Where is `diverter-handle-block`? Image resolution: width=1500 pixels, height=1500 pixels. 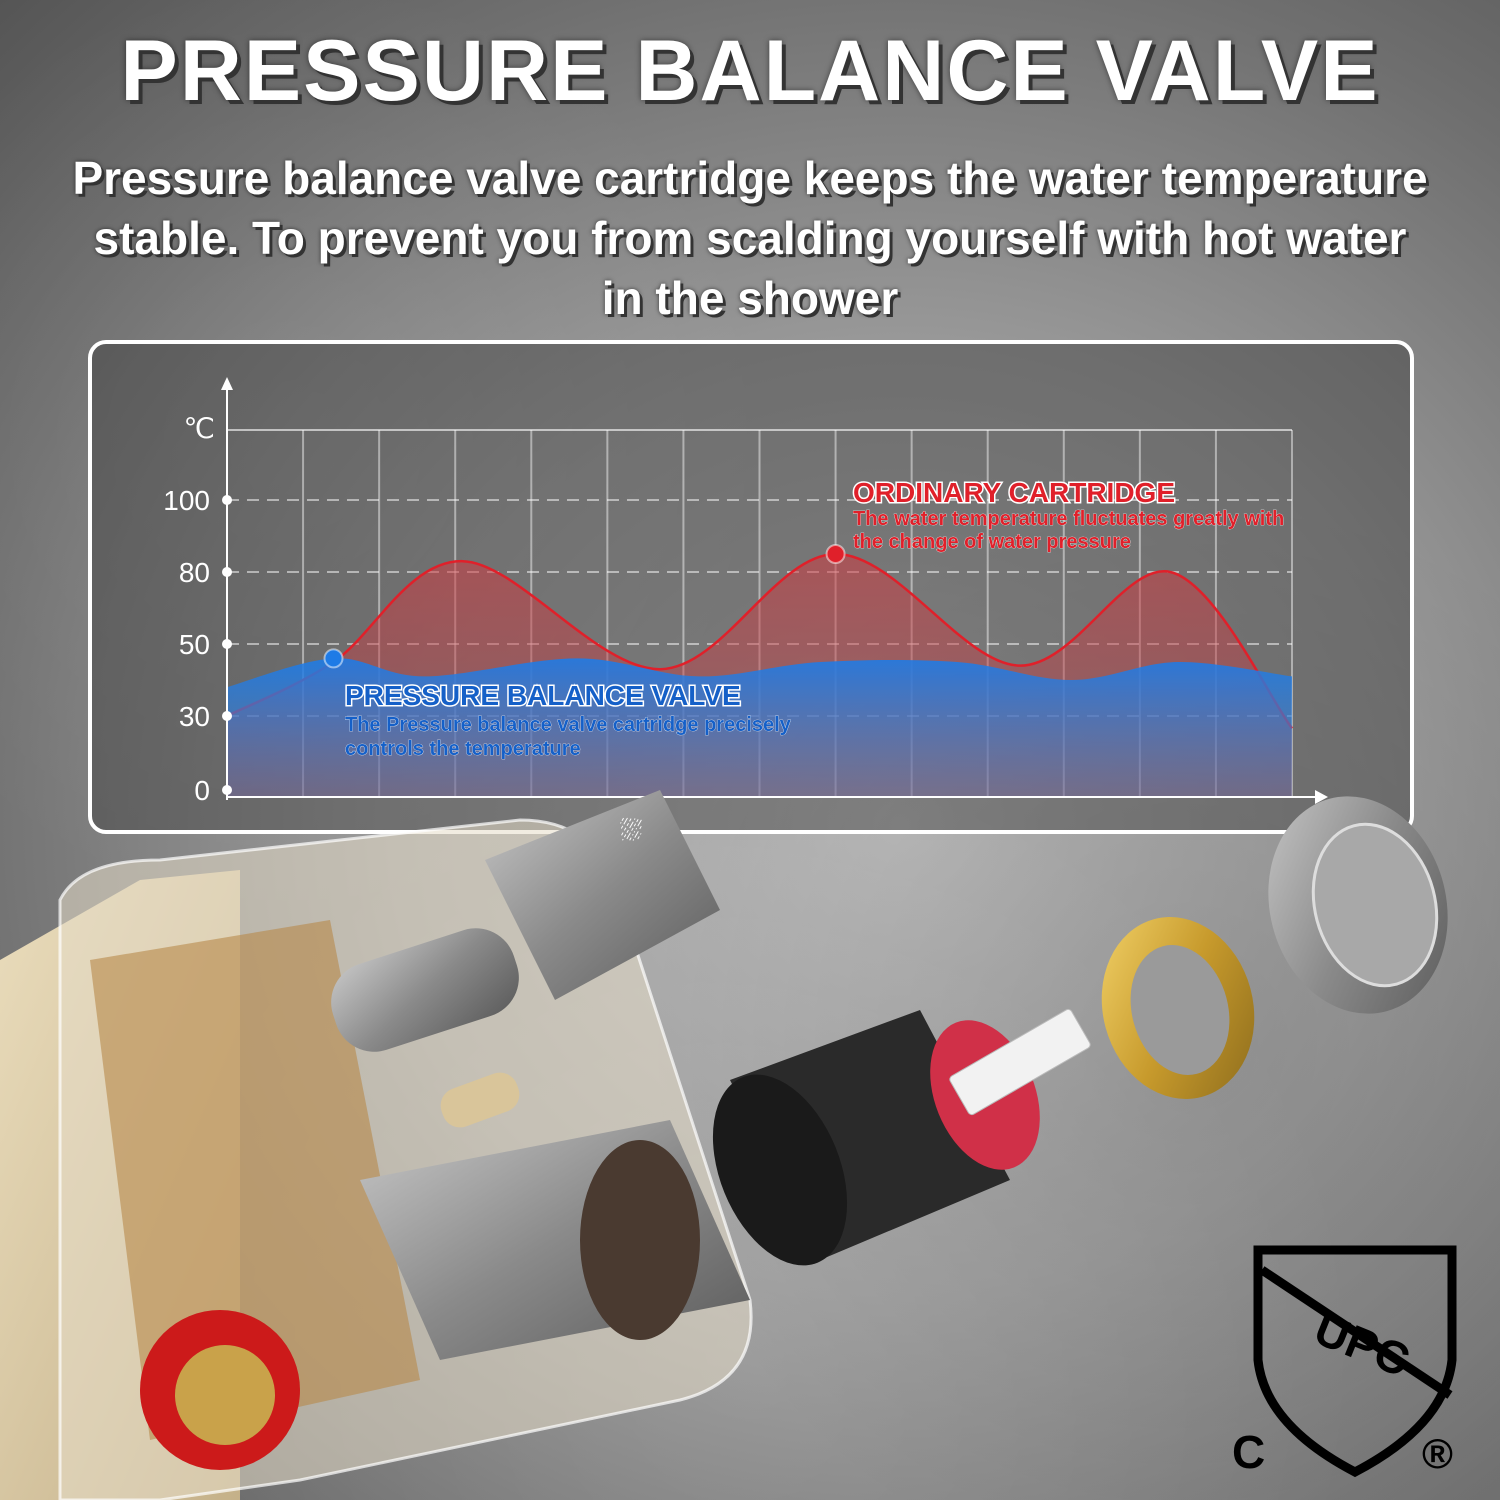
diverter-handle-block is located at coordinates (602, 895).